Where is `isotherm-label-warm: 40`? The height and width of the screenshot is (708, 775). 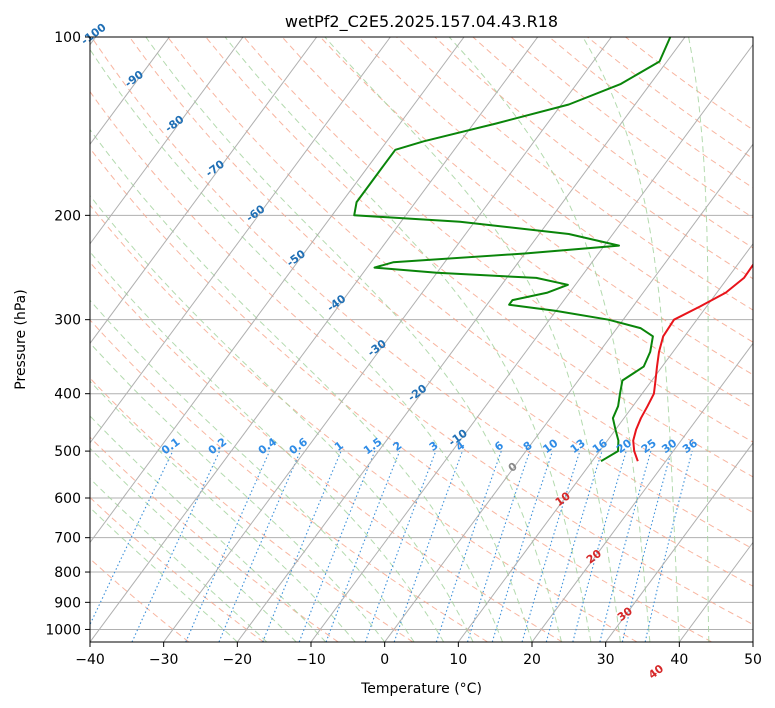 isotherm-label-warm: 40 is located at coordinates (656, 672).